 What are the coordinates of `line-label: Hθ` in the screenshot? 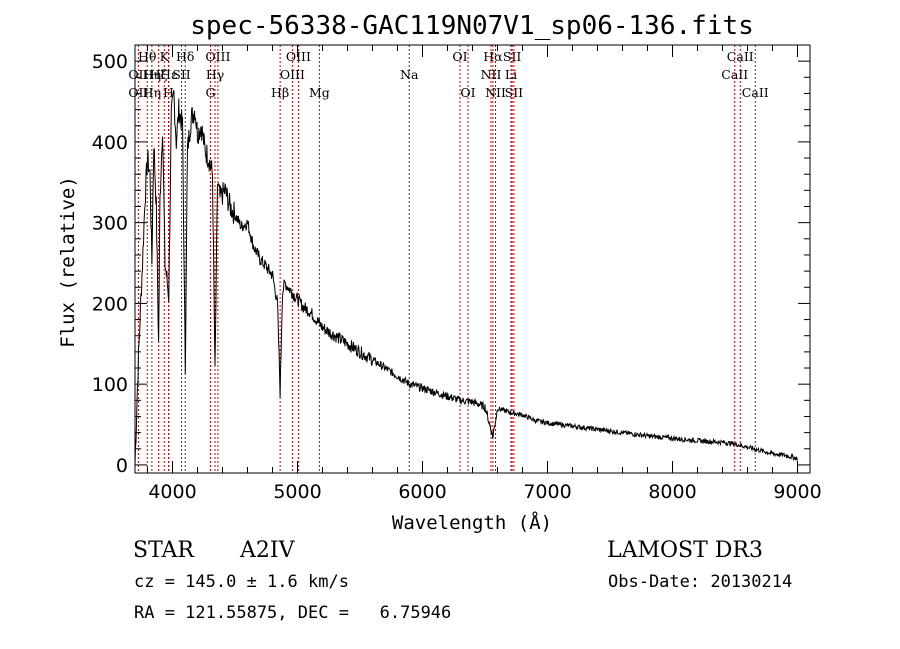 It's located at (147, 56).